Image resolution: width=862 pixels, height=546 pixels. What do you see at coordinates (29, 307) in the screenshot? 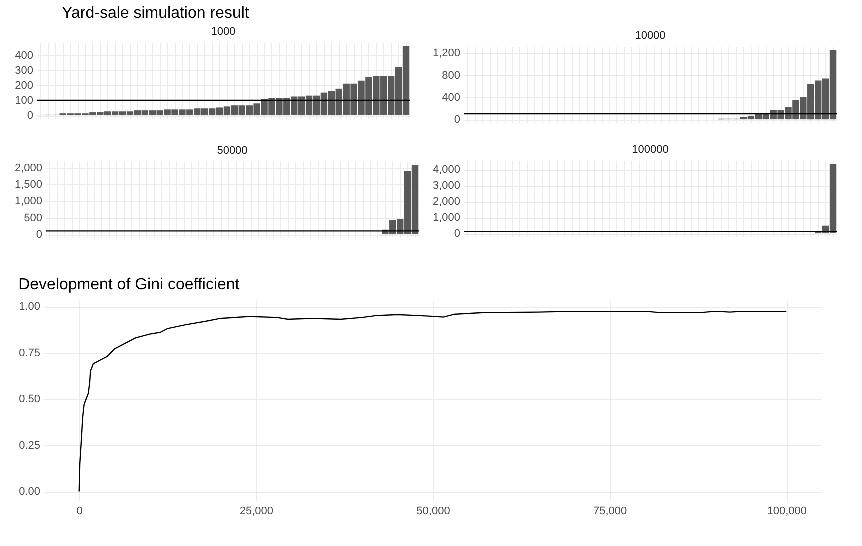
I see `y-tick-label: 1.00` at bounding box center [29, 307].